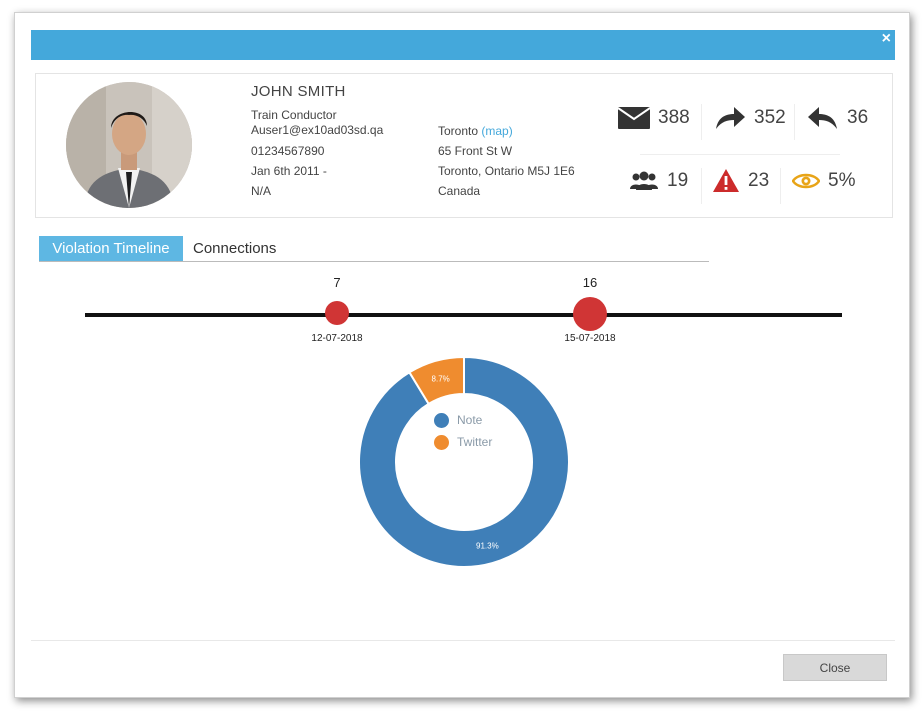 The width and height of the screenshot is (924, 714). Describe the element at coordinates (317, 130) in the screenshot. I see `email: Auser1@ex10ad03sd.qa` at that location.